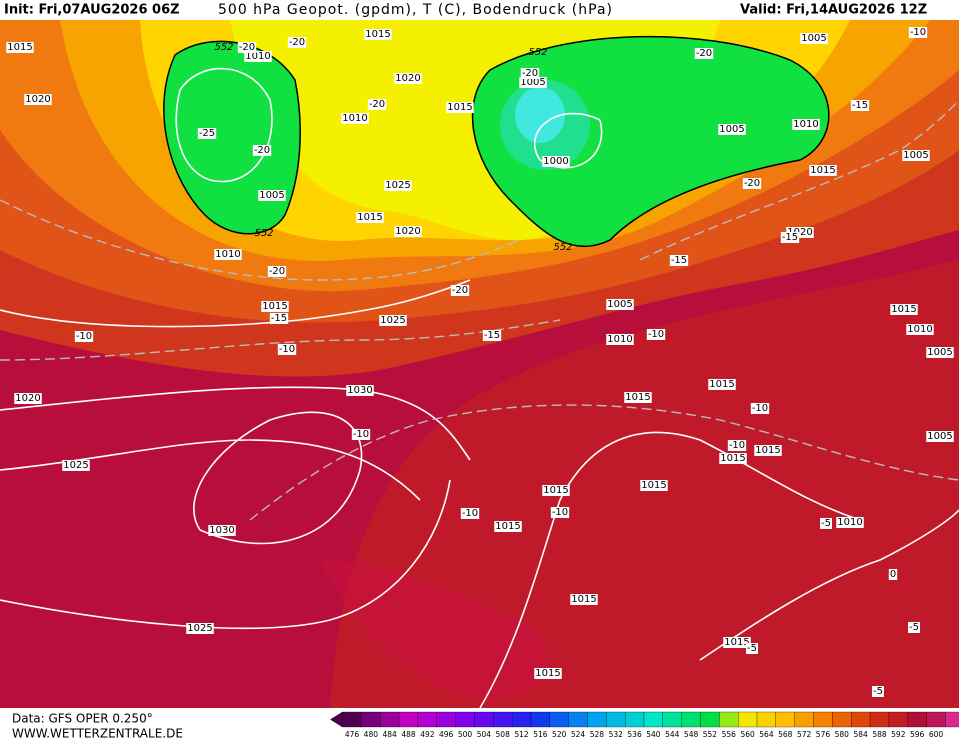 Image resolution: width=959 pixels, height=741 pixels. Describe the element at coordinates (804, 734) in the screenshot. I see `scale-label: 572` at that location.